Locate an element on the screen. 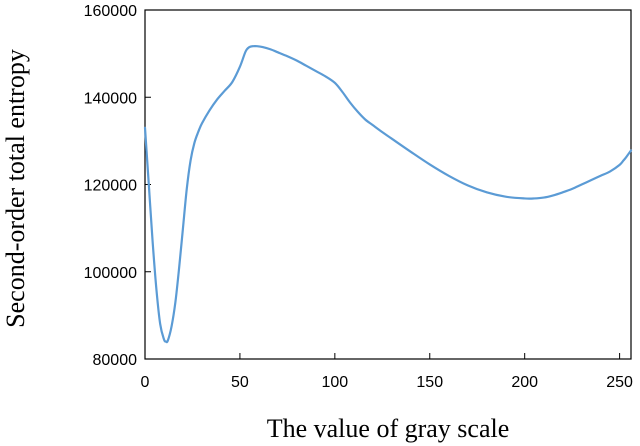  x-tick-label: 250 is located at coordinates (619, 382).